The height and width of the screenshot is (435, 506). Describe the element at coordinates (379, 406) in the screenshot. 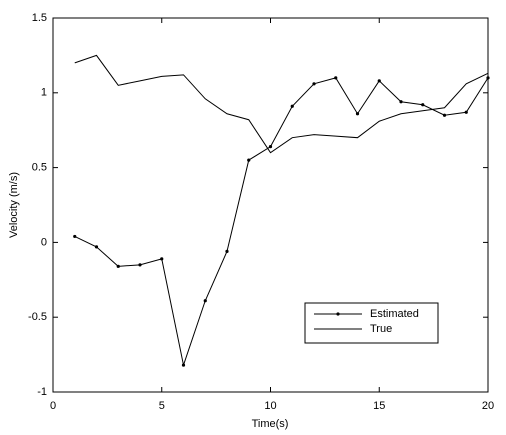

I see `x-tick-label: 15` at that location.